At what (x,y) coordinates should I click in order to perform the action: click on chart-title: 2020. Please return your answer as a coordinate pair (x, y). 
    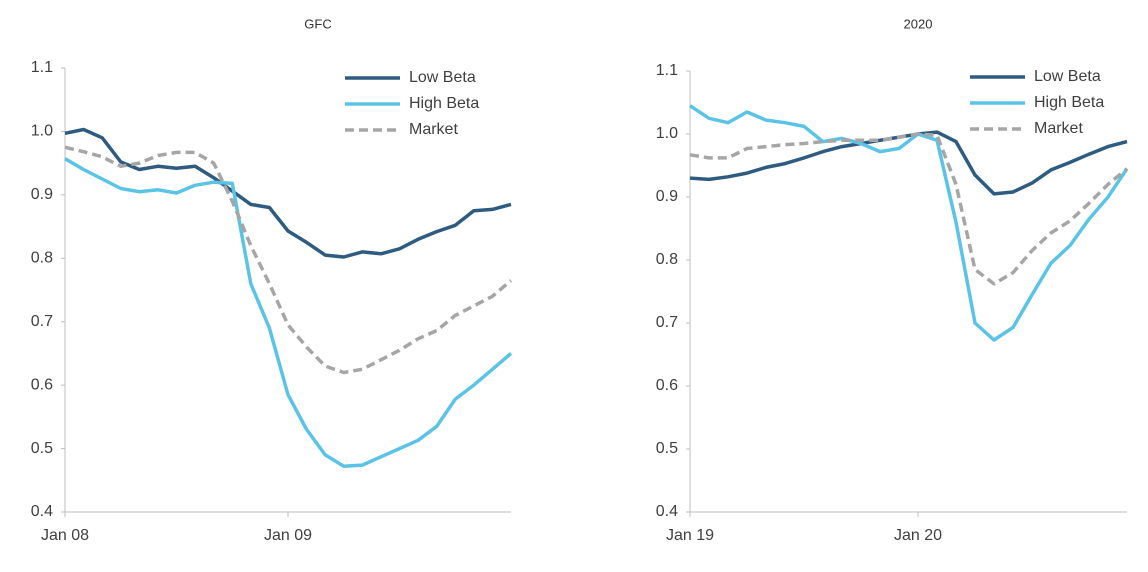
    Looking at the image, I should click on (918, 23).